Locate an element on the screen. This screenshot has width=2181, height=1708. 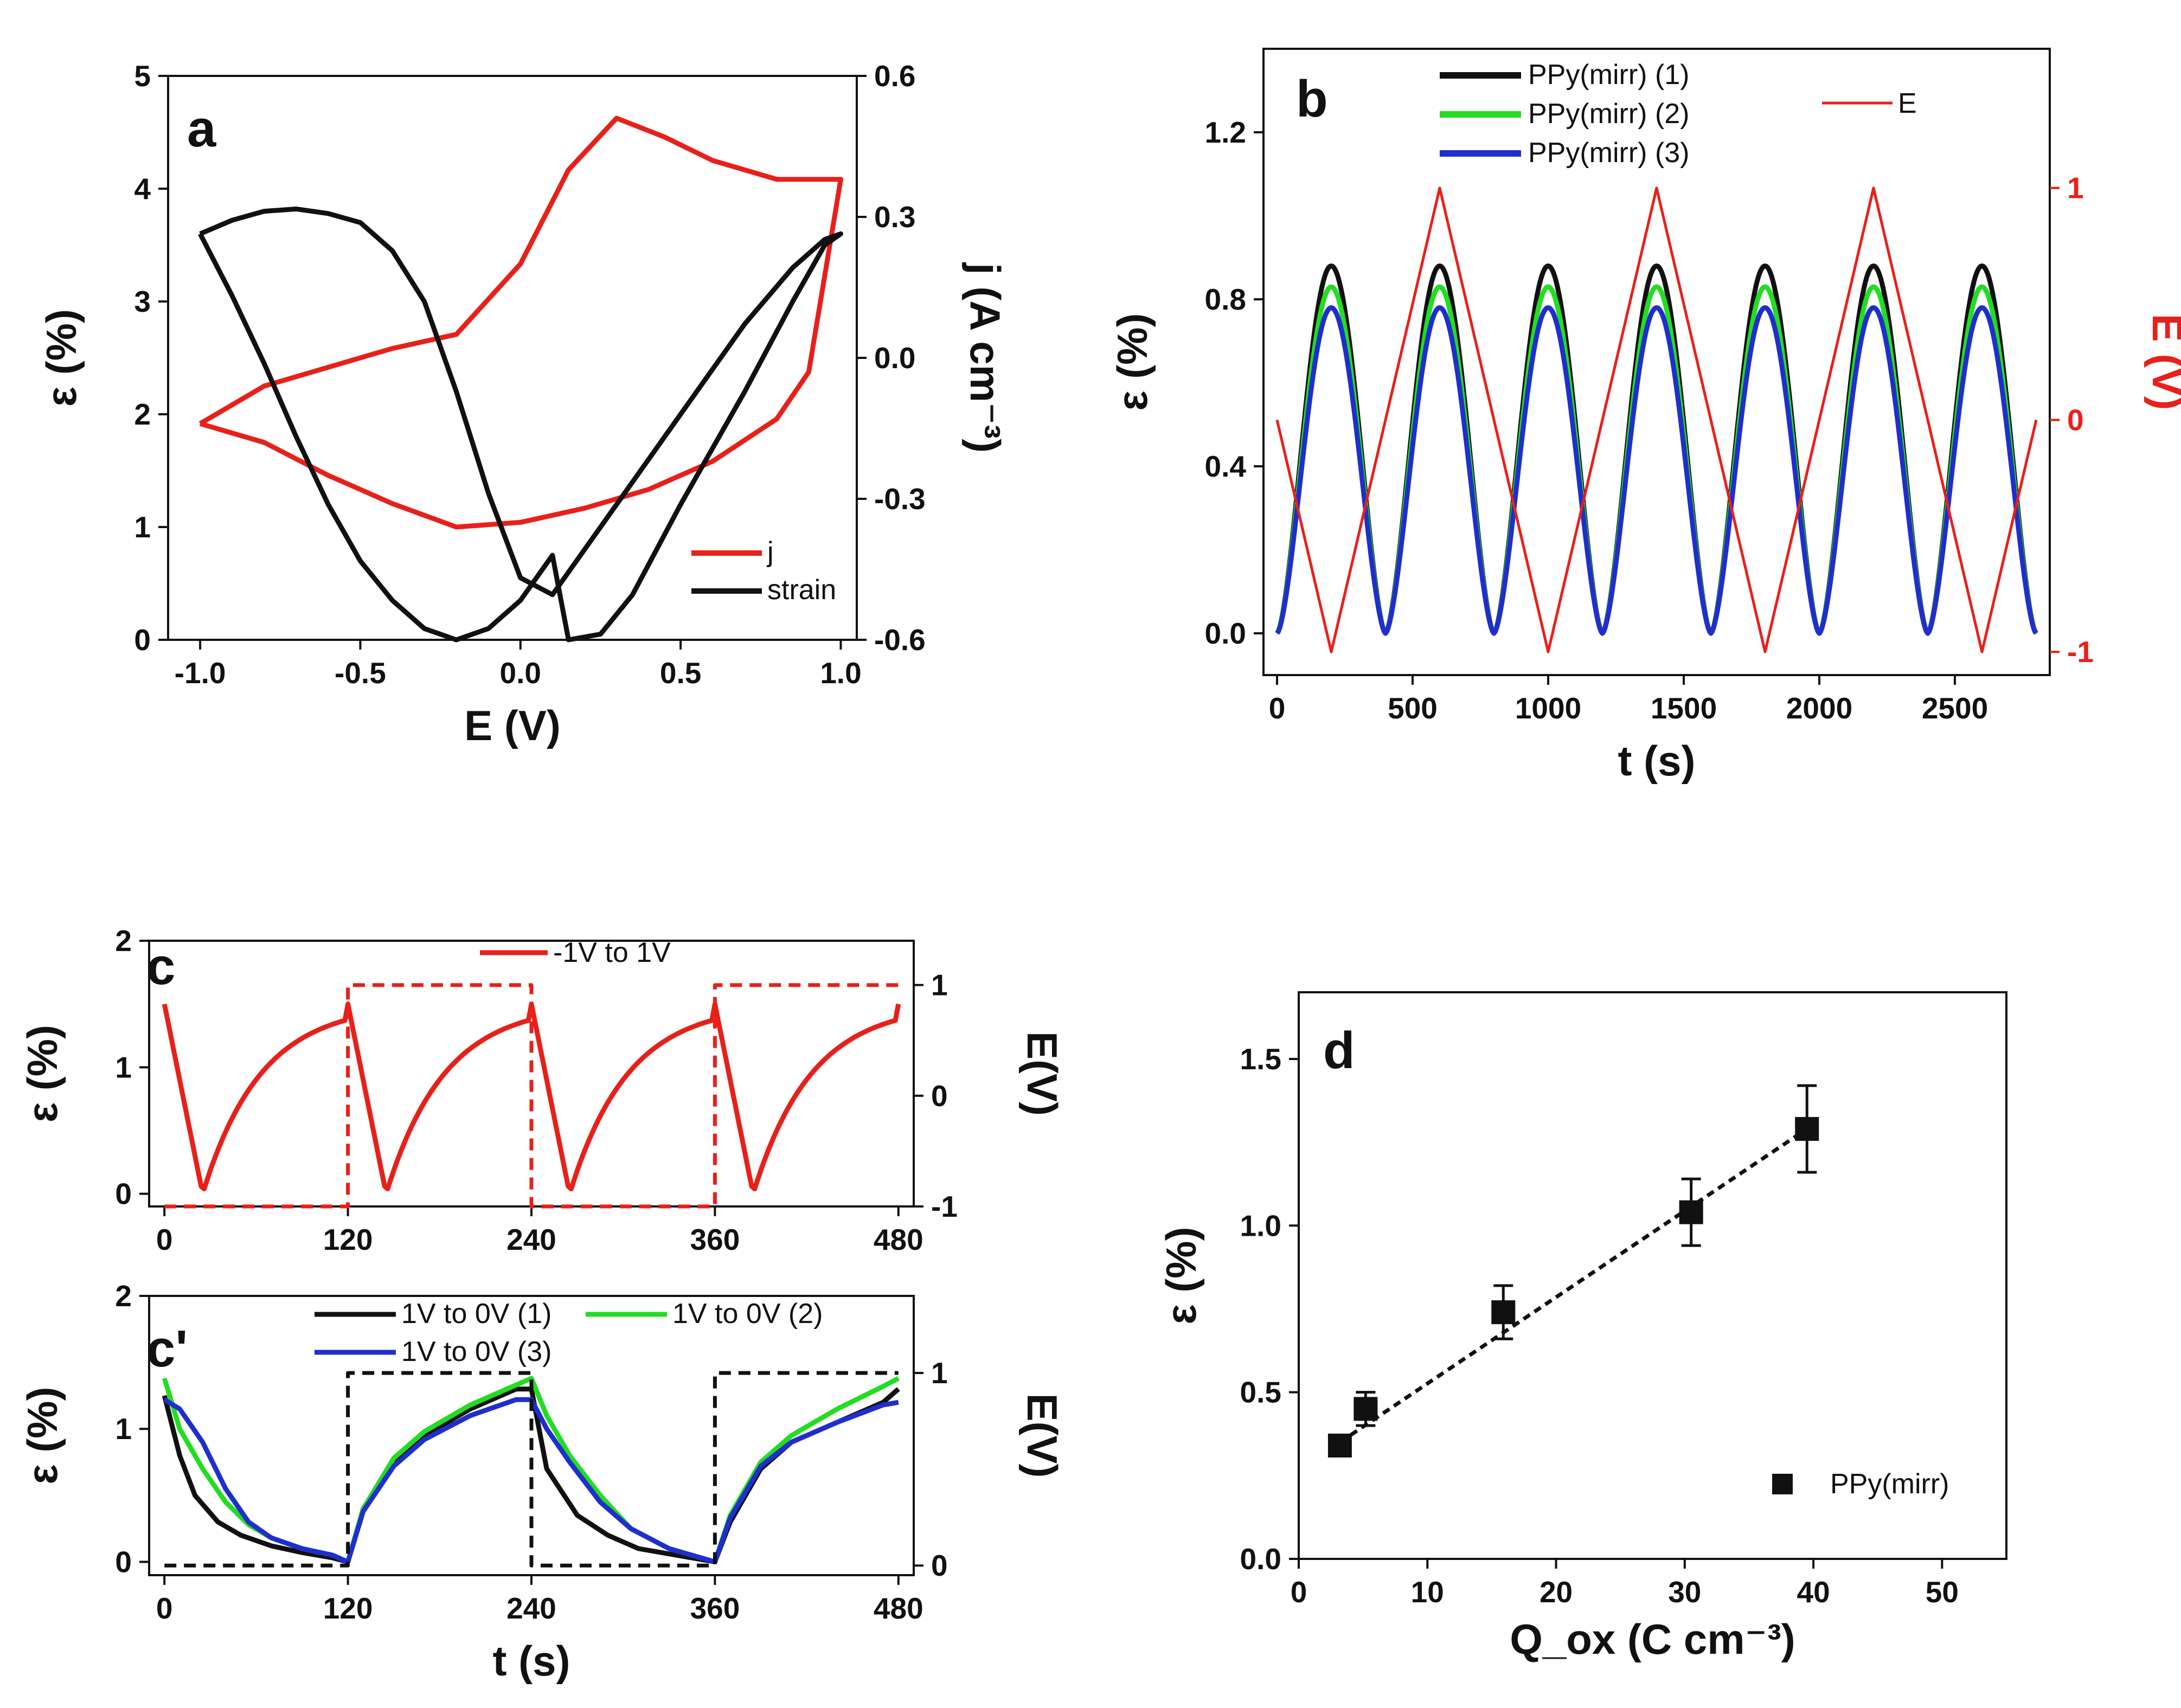
x-tick-label: 10 is located at coordinates (1427, 1592).